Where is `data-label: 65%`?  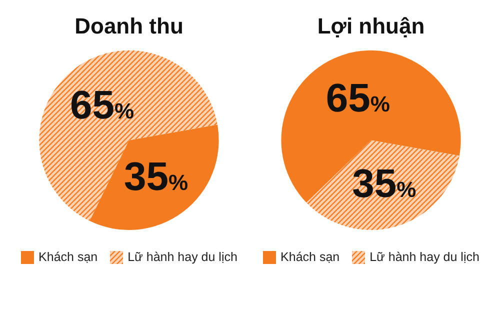 data-label: 65% is located at coordinates (358, 98).